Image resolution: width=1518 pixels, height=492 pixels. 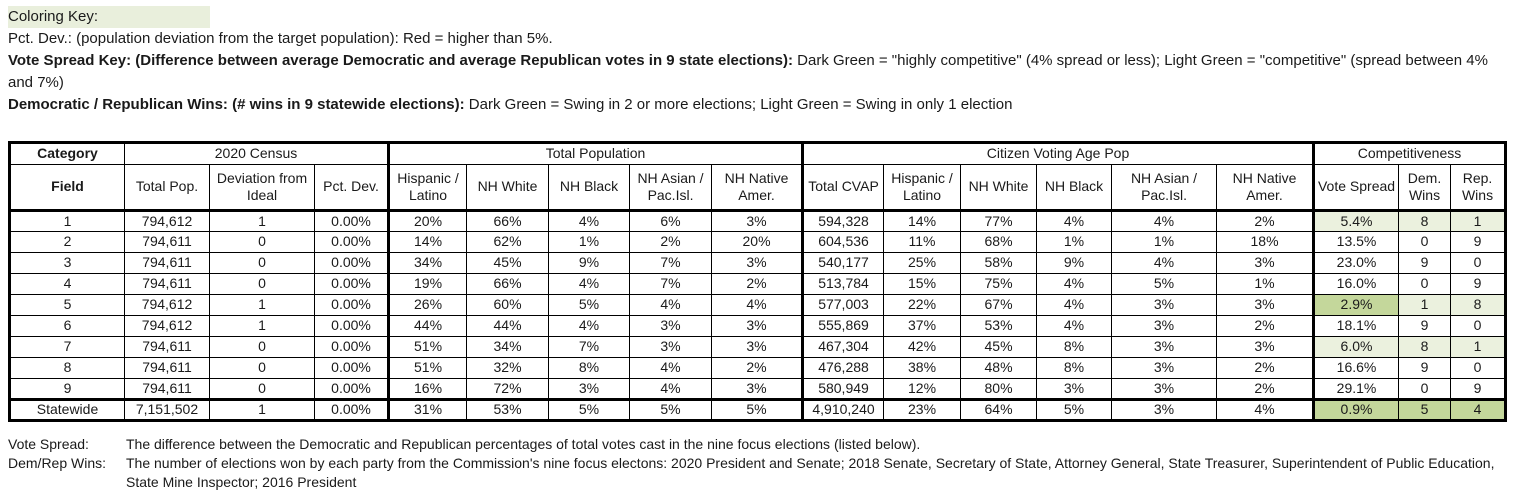 What do you see at coordinates (1409, 153) in the screenshot?
I see `group-header-competitiveness: Competitiveness` at bounding box center [1409, 153].